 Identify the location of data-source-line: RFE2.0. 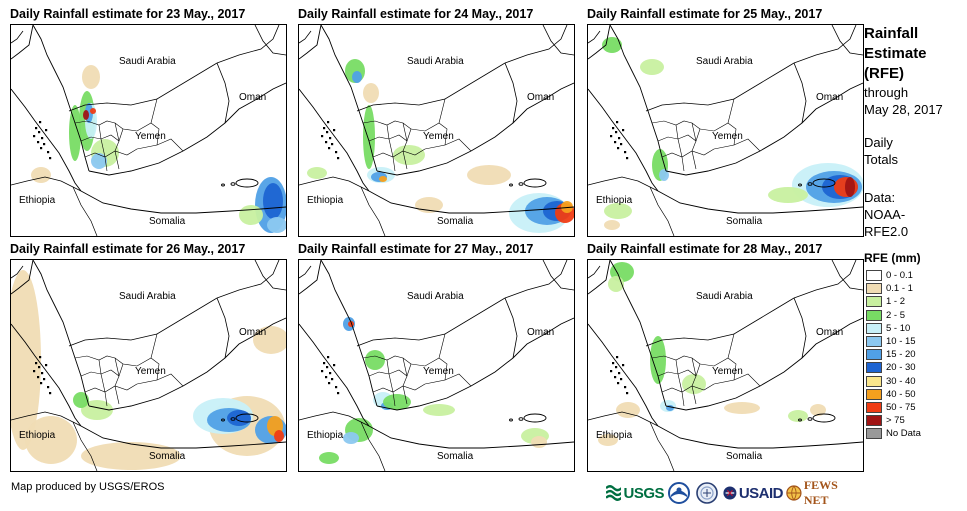
(886, 231).